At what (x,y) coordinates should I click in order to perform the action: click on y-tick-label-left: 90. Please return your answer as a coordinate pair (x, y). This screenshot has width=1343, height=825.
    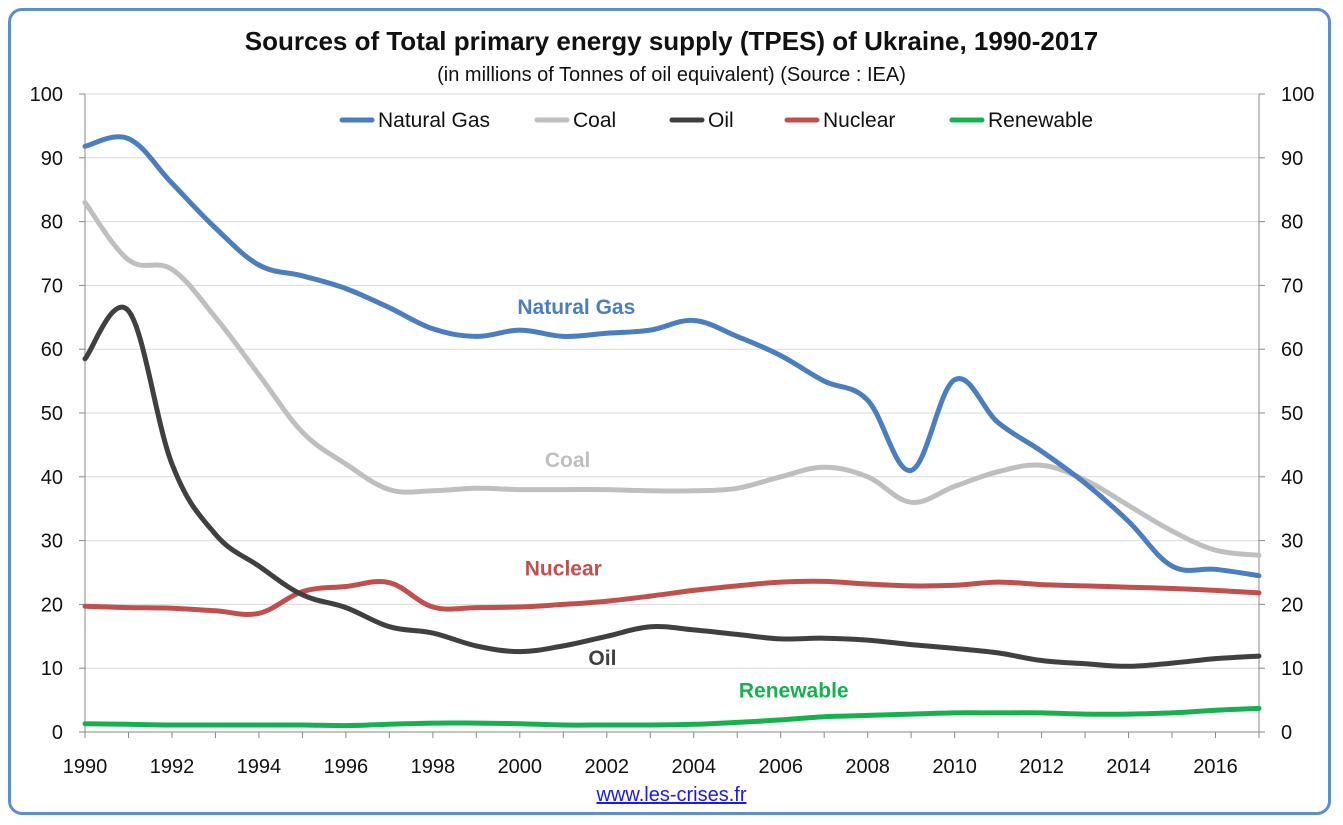
    Looking at the image, I should click on (52, 159).